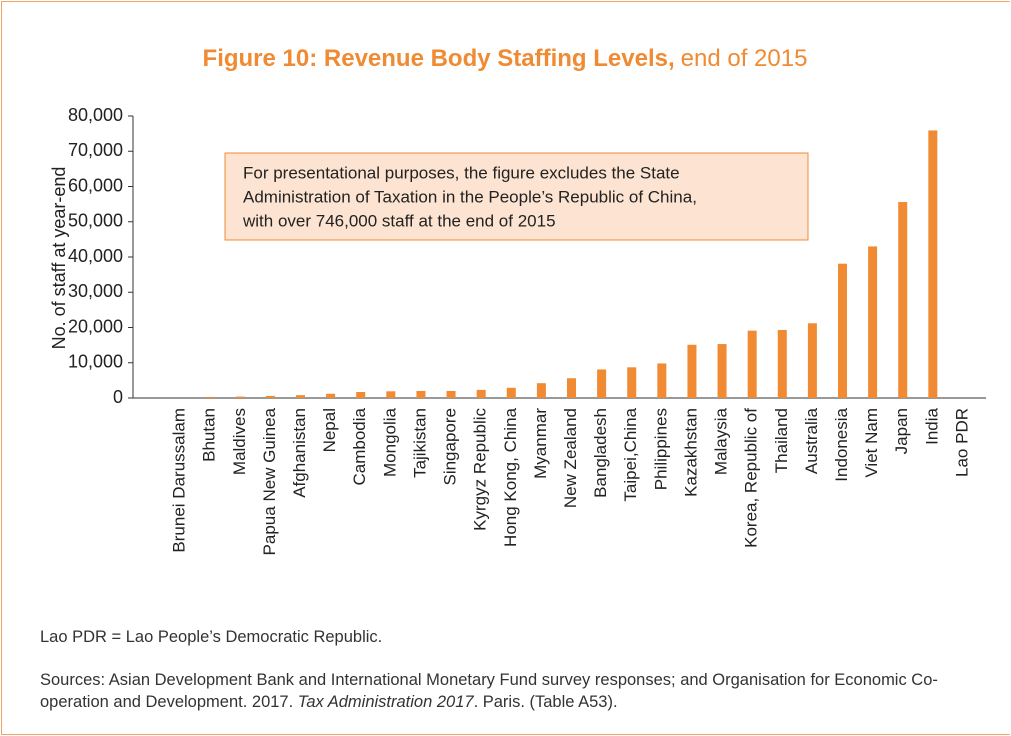  I want to click on x-tick-label: Kyrgyz Republic, so click(480, 469).